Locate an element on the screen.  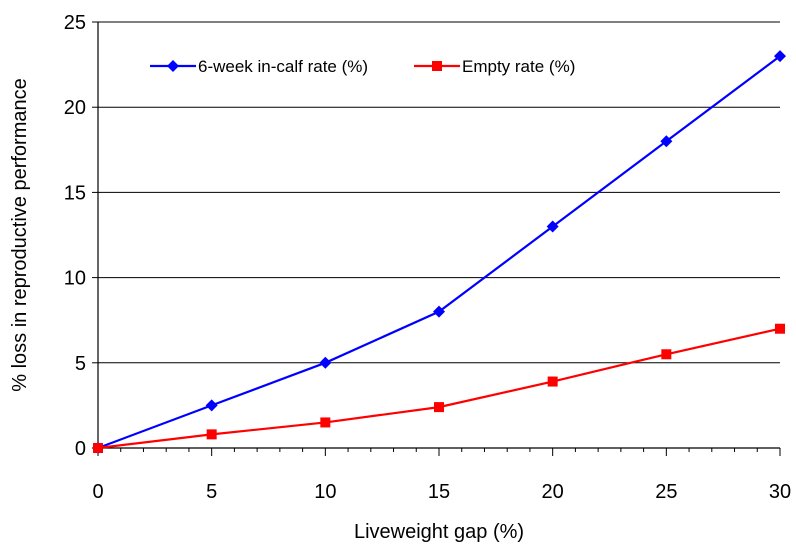
y-tick-label: 0 is located at coordinates (80, 449).